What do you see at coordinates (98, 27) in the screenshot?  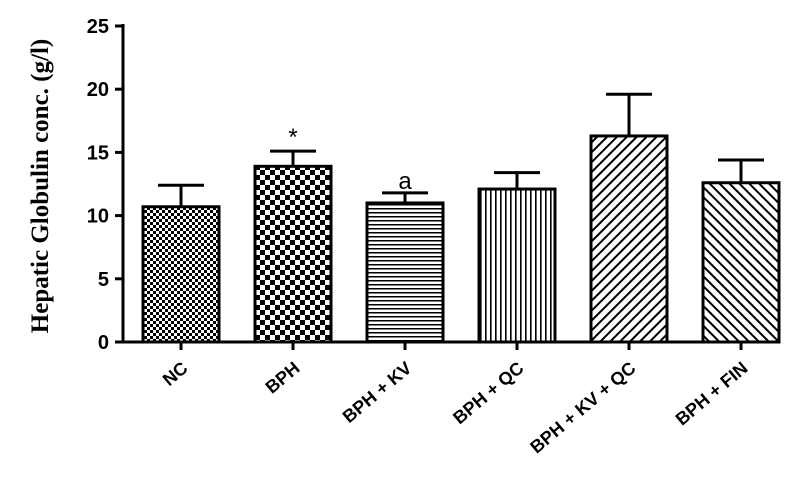 I see `y-tick-label: 25` at bounding box center [98, 27].